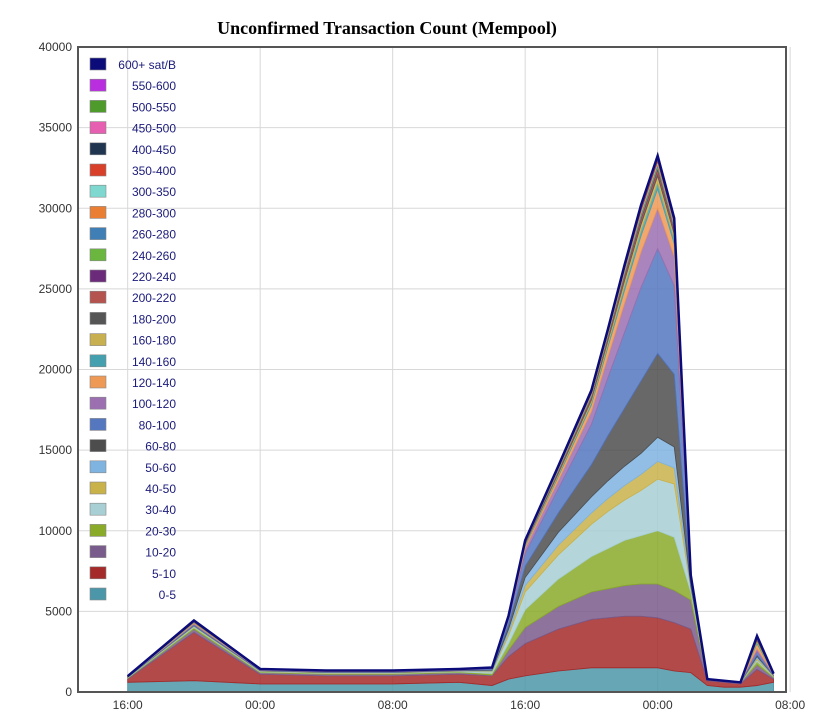 This screenshot has height=722, width=829. I want to click on legend-label: 400-450, so click(154, 150).